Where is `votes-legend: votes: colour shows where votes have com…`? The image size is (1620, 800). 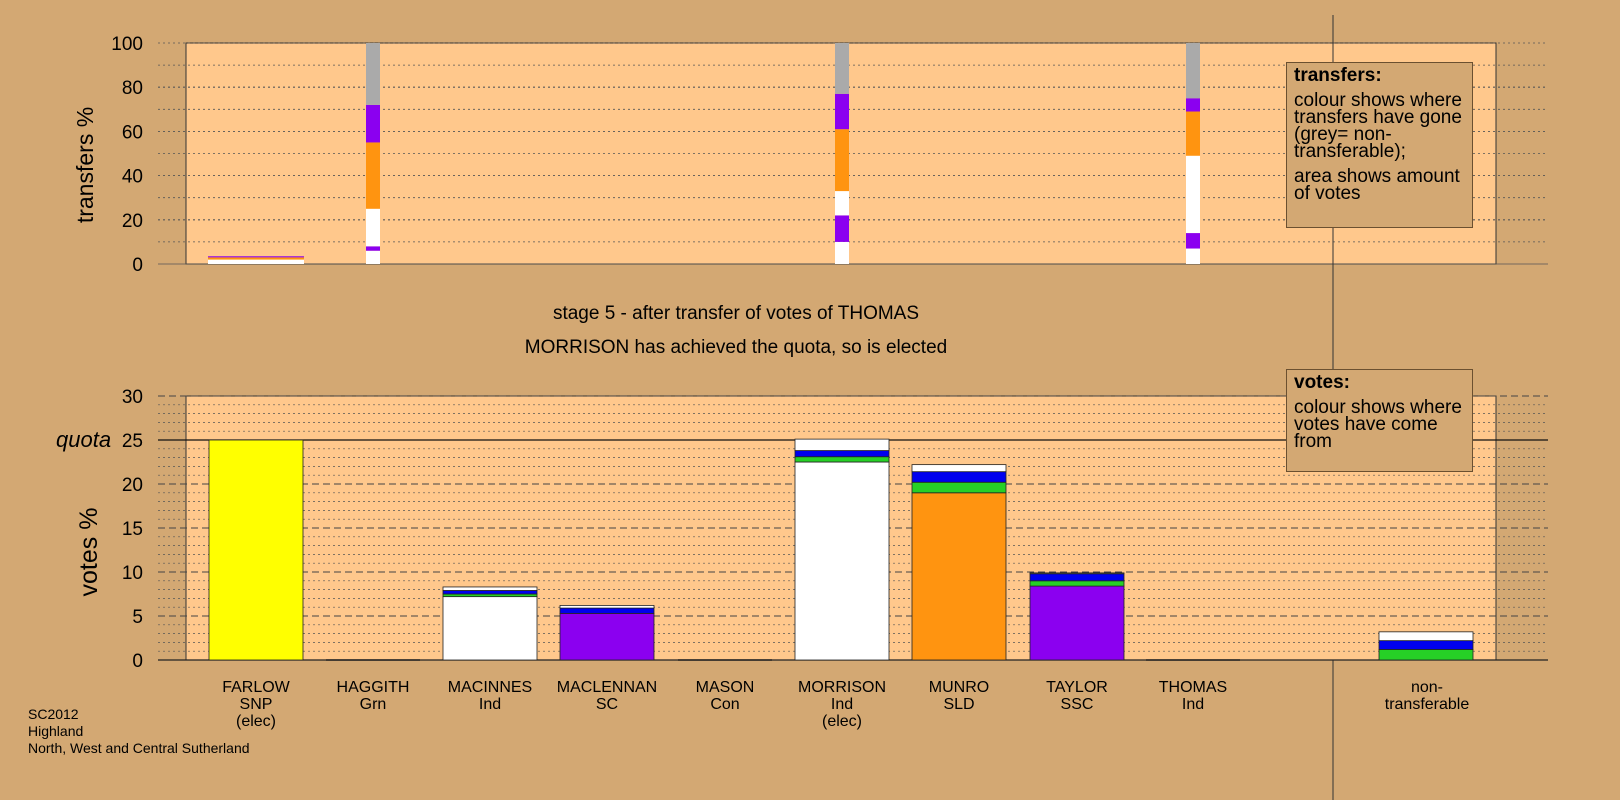
votes-legend: votes: colour shows where votes have com… is located at coordinates (1379, 420).